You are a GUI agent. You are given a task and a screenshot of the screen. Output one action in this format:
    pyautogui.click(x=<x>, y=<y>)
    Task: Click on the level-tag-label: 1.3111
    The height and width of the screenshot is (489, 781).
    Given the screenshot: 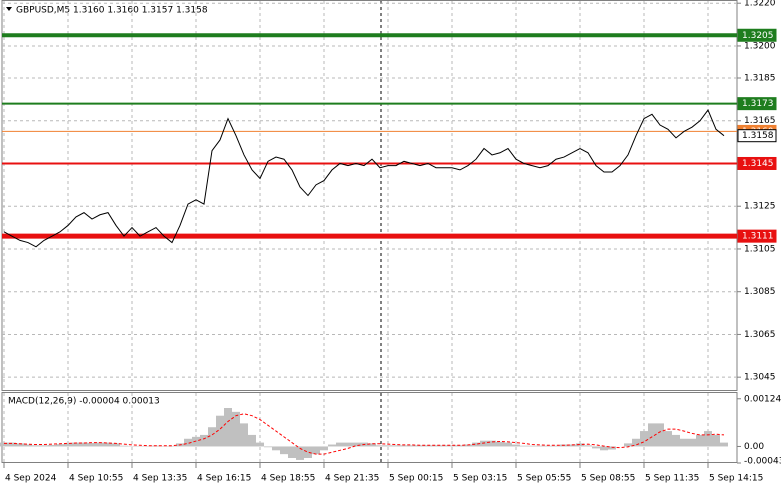 What is the action you would take?
    pyautogui.click(x=758, y=237)
    